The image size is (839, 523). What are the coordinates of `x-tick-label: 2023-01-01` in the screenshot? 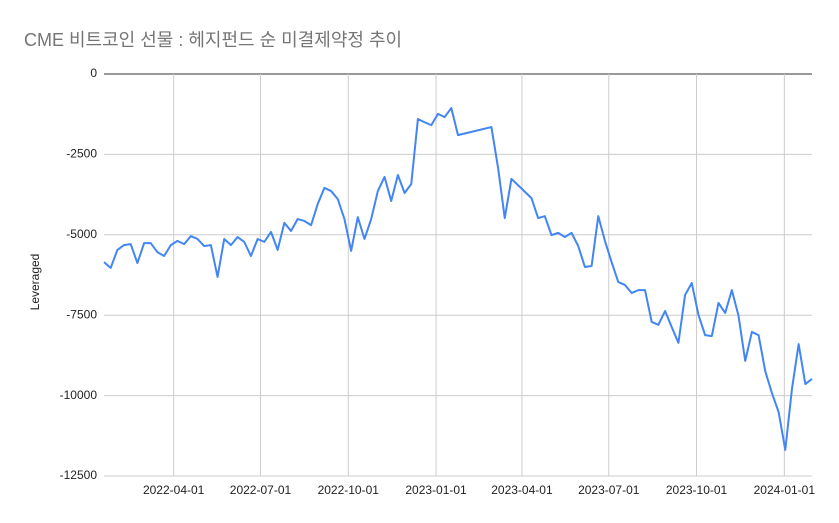 It's located at (436, 490).